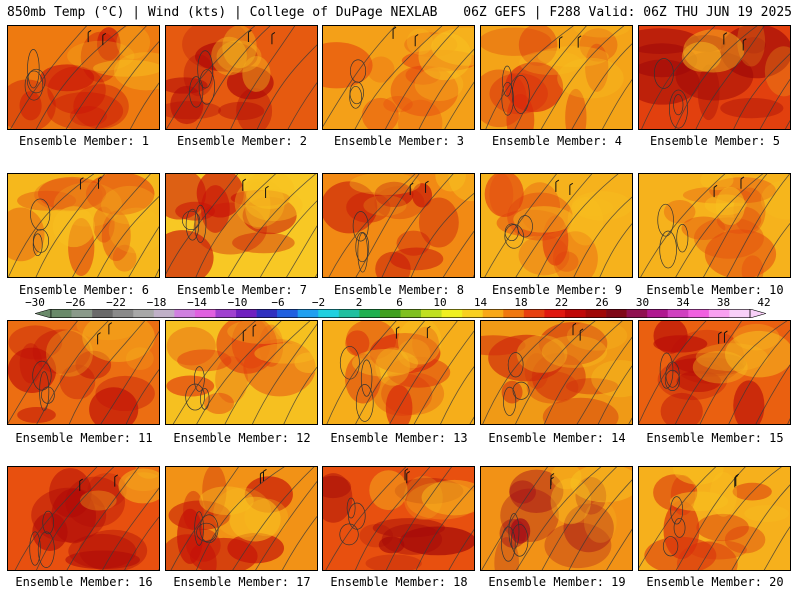 This screenshot has height=600, width=800. What do you see at coordinates (683, 302) in the screenshot?
I see `colorbar-tick-label: 34` at bounding box center [683, 302].